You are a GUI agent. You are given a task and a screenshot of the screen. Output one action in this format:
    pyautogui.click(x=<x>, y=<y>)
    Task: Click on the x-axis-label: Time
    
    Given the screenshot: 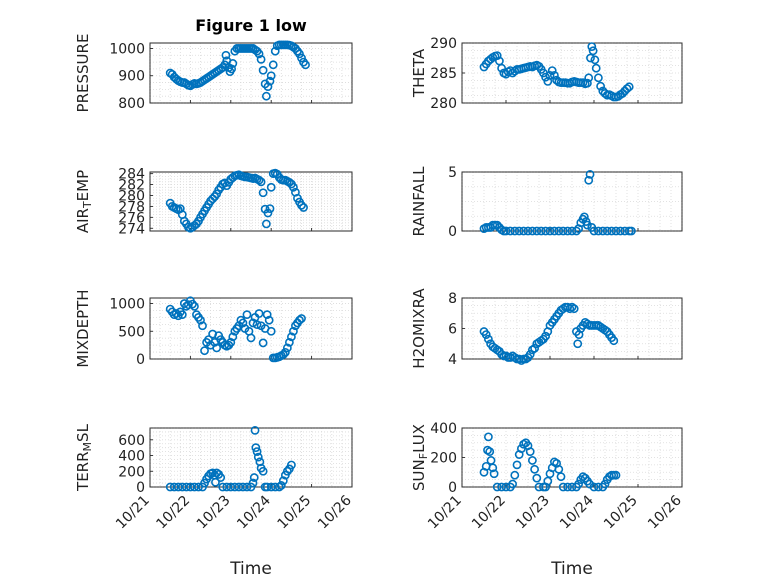 What is the action you would take?
    pyautogui.click(x=250, y=569)
    